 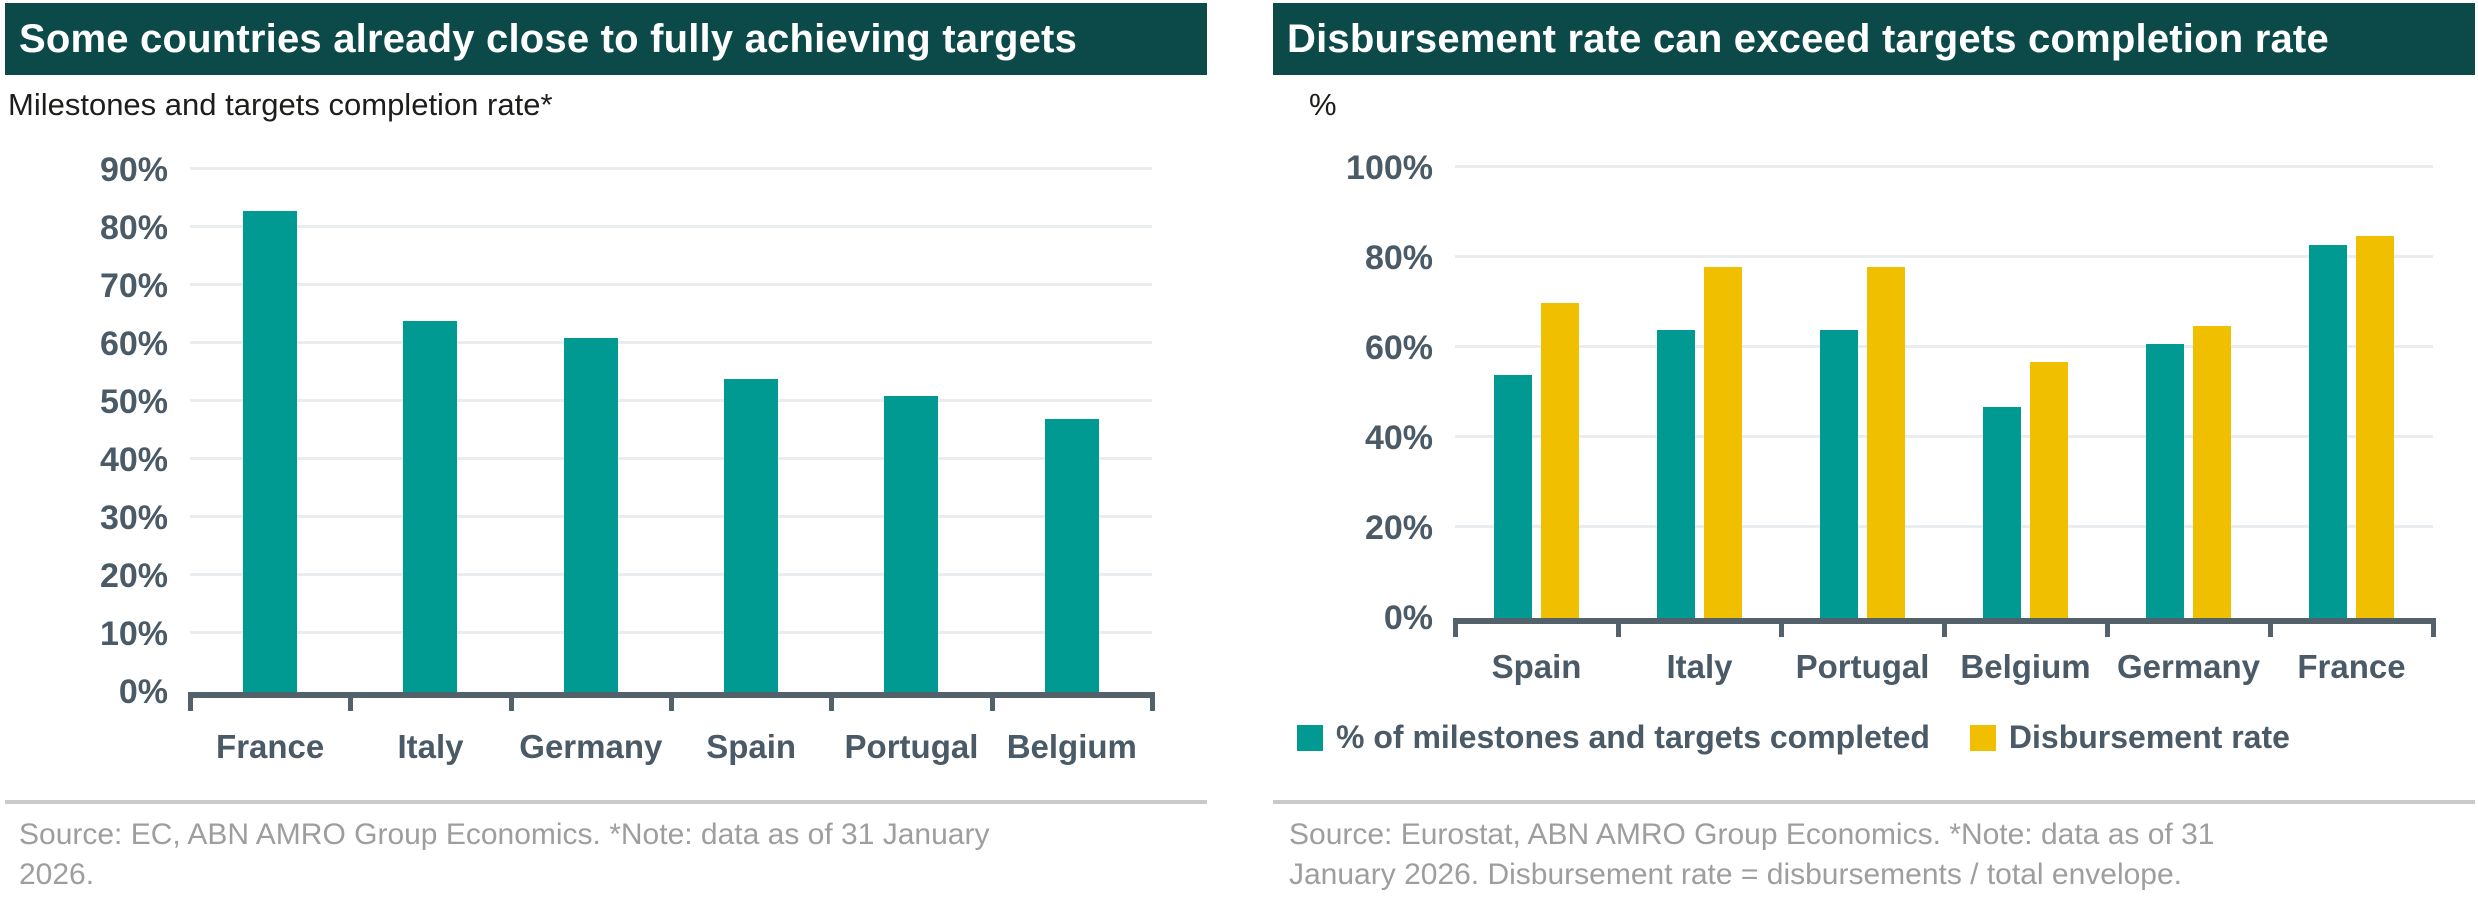 I want to click on bar-milestones-and-targets-completion-rate-portugal, so click(x=911, y=544).